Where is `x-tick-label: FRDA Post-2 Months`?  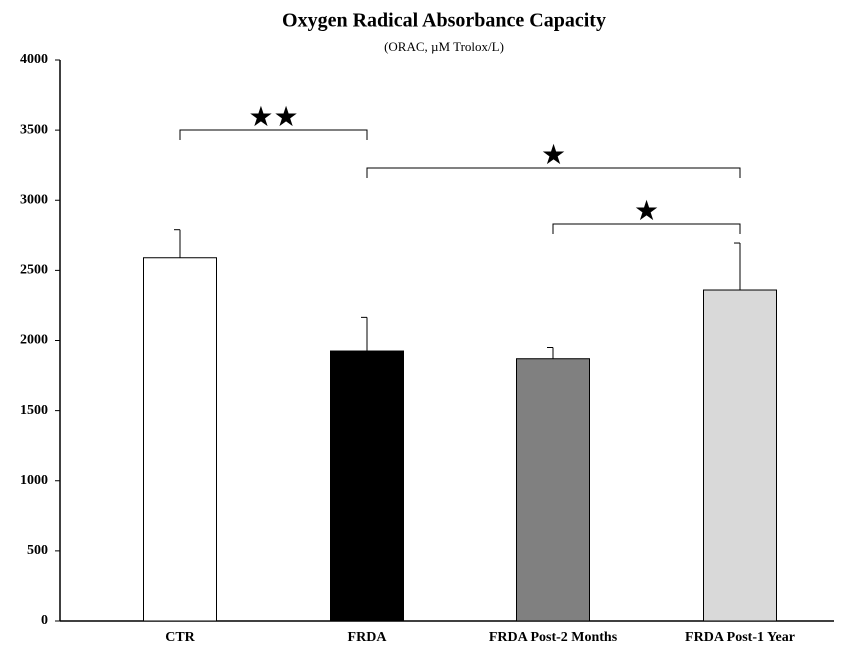
x-tick-label: FRDA Post-2 Months is located at coordinates (553, 637).